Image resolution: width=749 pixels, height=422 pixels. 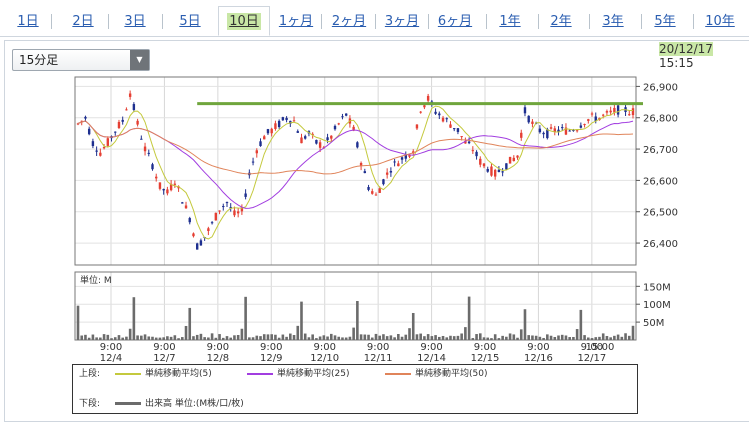 What do you see at coordinates (561, 21) in the screenshot?
I see `tab-2y: 2年` at bounding box center [561, 21].